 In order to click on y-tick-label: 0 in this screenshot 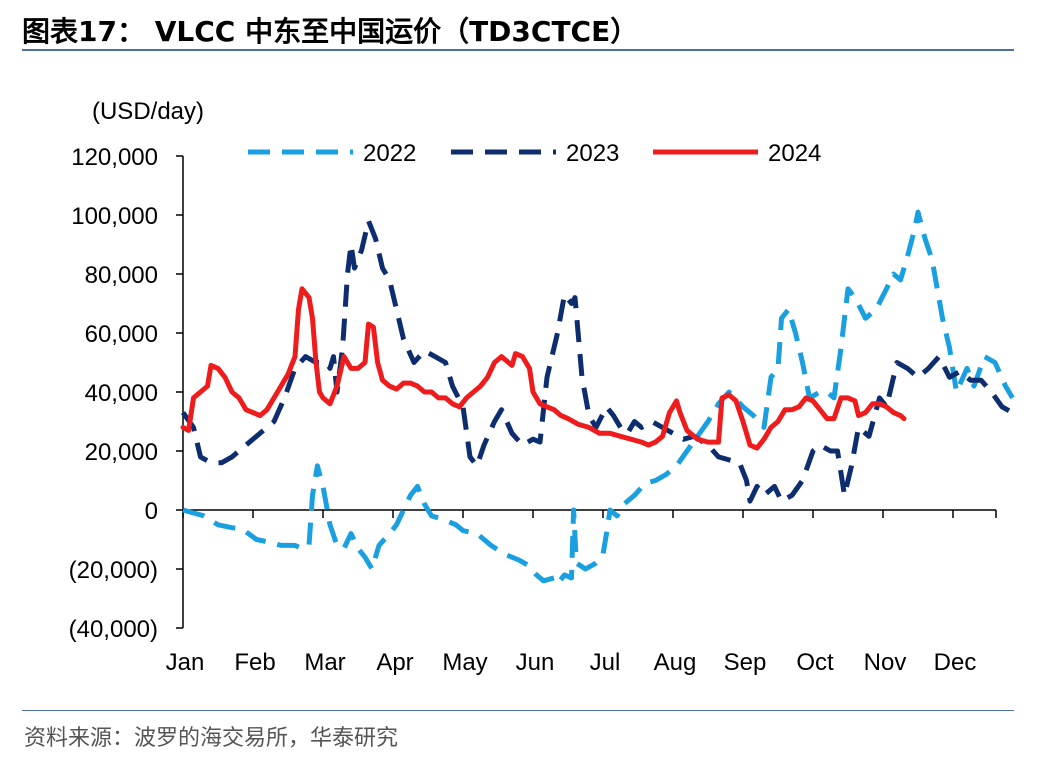, I will do `click(151, 511)`.